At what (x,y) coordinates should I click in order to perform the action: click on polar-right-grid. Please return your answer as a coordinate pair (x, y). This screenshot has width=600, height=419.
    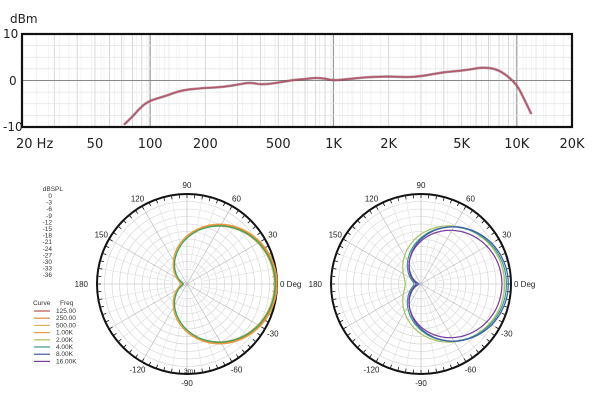
    Looking at the image, I should click on (421, 284).